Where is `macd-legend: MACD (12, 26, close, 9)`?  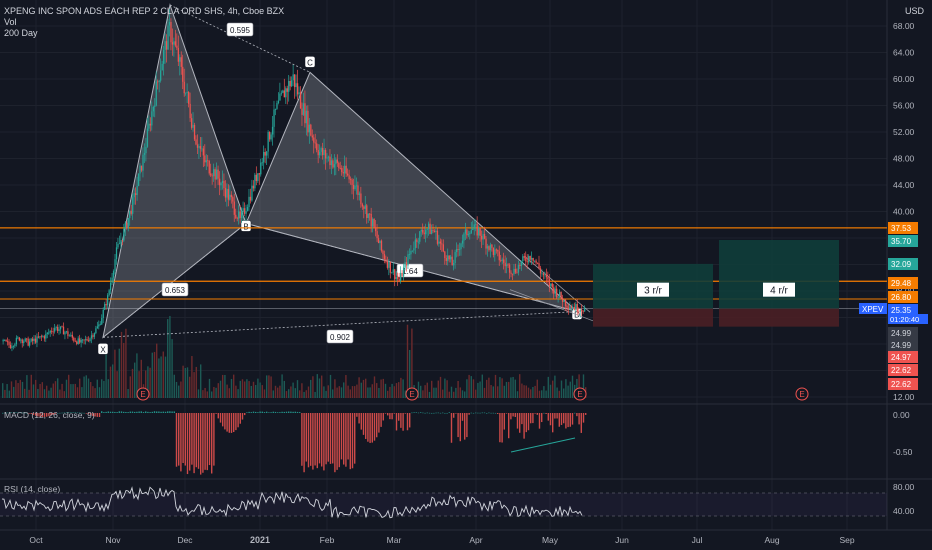 macd-legend: MACD (12, 26, close, 9) is located at coordinates (49, 415).